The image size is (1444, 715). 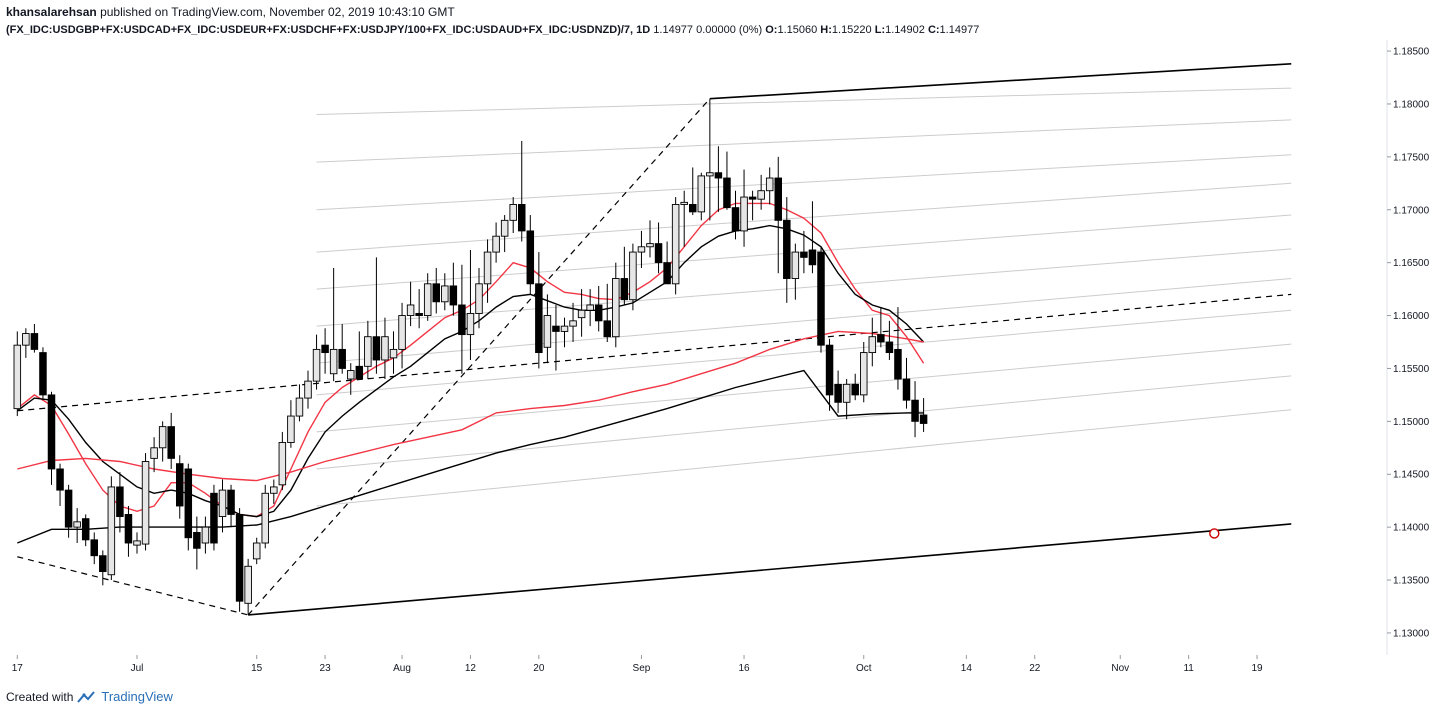 What do you see at coordinates (1214, 533) in the screenshot?
I see `target-circle-marker` at bounding box center [1214, 533].